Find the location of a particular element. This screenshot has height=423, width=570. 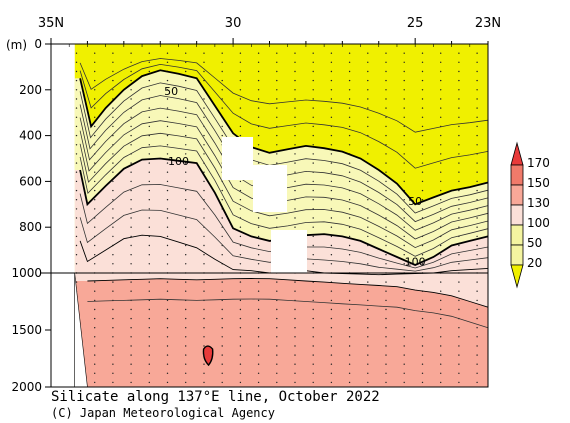

colorbar-label: 170 is located at coordinates (538, 163).